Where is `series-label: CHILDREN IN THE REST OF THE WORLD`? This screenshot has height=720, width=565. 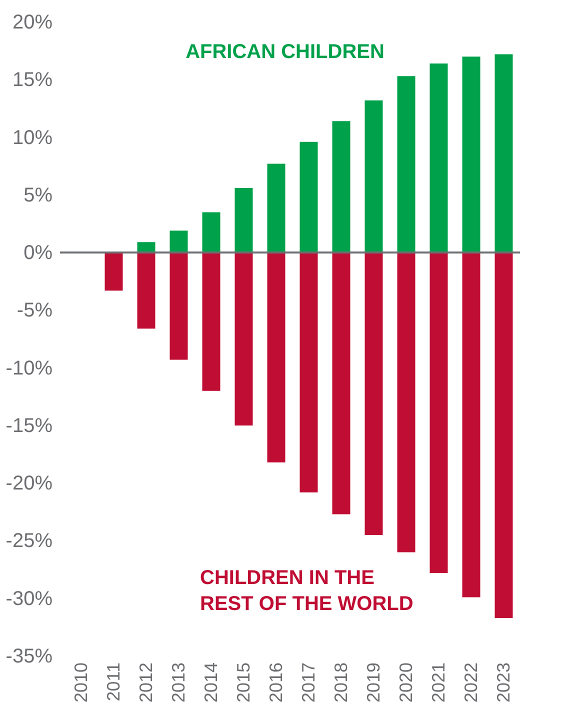
series-label: CHILDREN IN THE REST OF THE WORLD is located at coordinates (307, 591).